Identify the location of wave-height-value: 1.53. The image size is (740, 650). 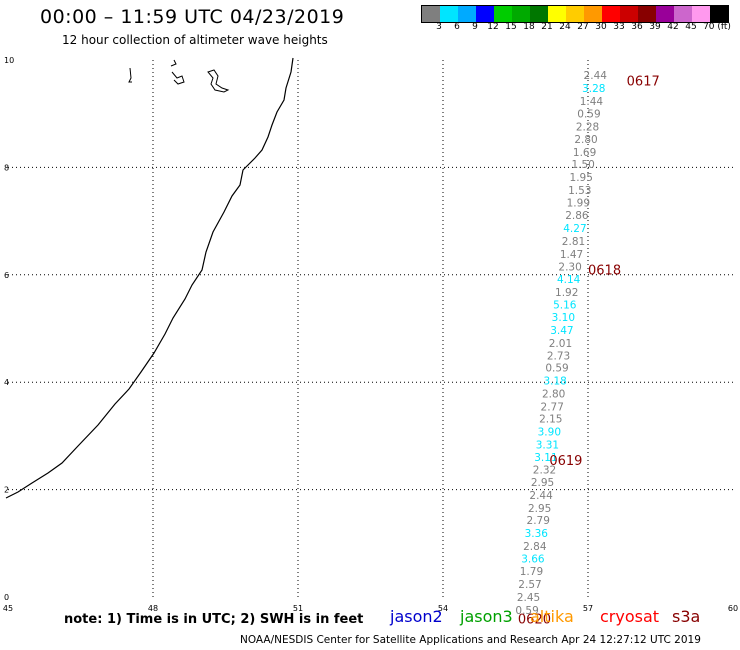
(579, 191).